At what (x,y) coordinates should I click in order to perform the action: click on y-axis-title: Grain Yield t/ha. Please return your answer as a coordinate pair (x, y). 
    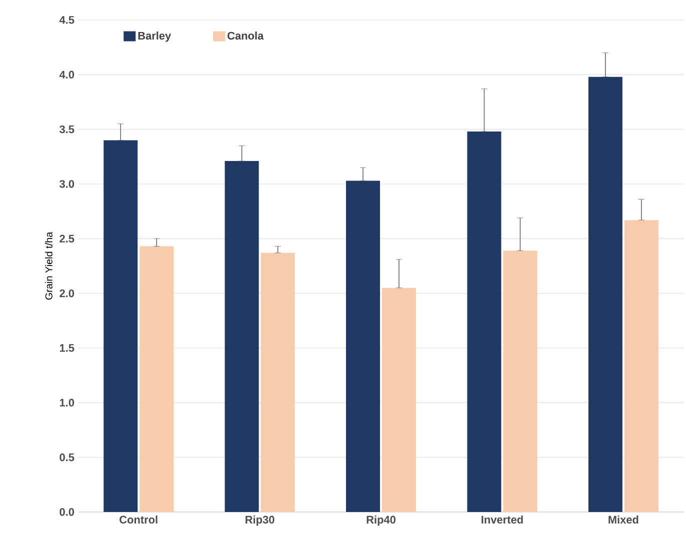
    Looking at the image, I should click on (48, 266).